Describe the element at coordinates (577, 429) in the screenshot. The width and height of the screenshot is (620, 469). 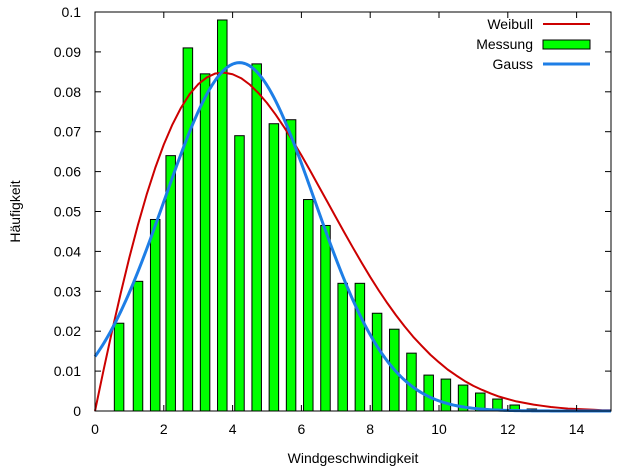
I see `x-tick-label: 14` at that location.